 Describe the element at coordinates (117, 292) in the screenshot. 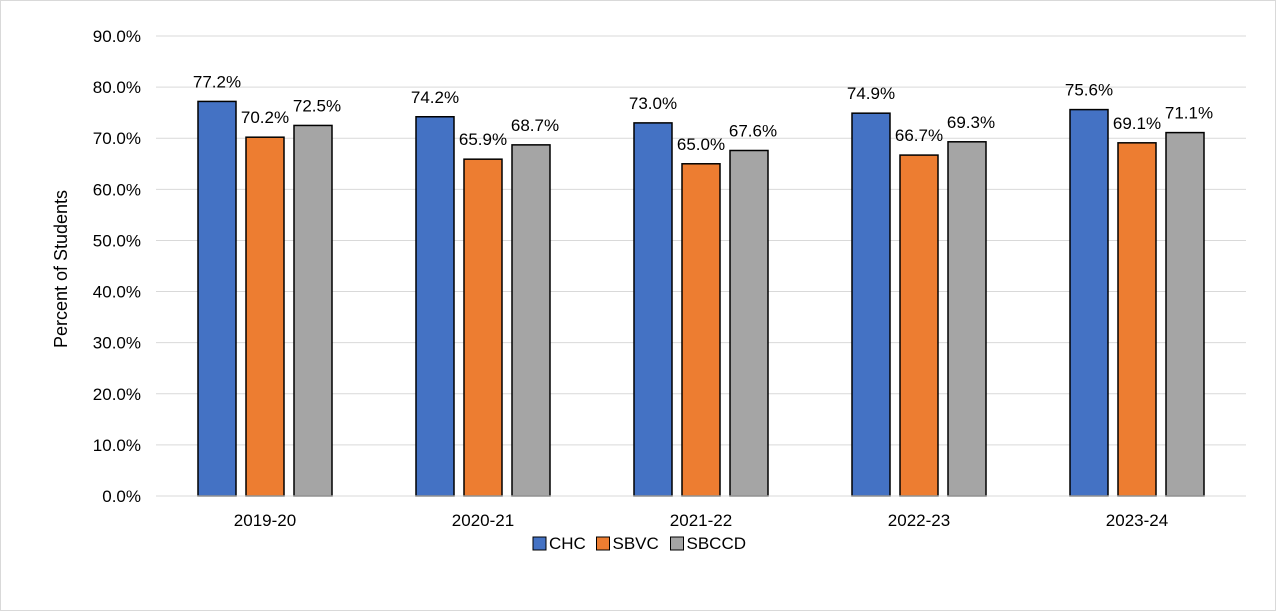

I see `y-tick-label: 40.0%` at that location.